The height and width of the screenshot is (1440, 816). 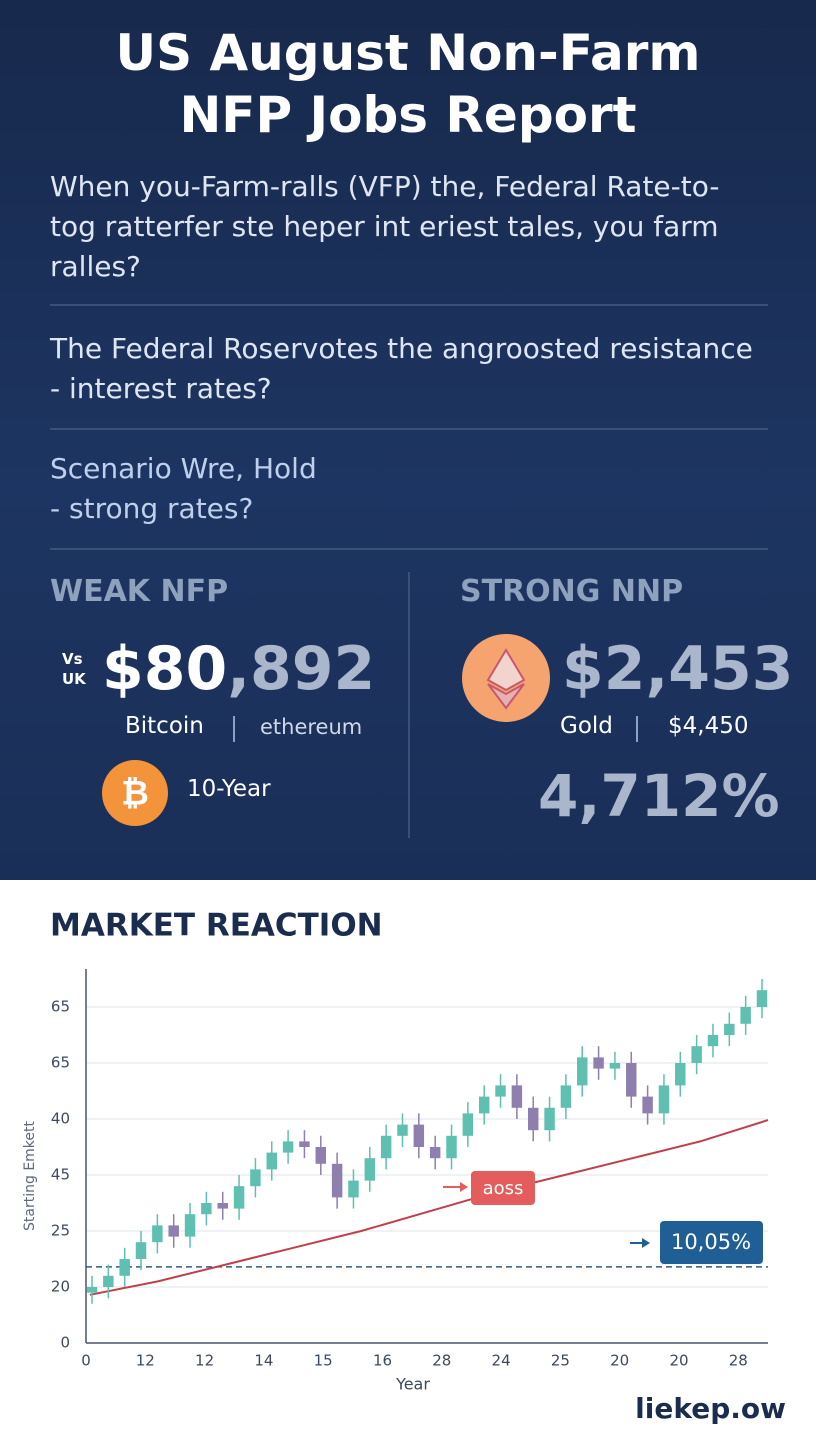 What do you see at coordinates (408, 115) in the screenshot?
I see `title: NFP Jobs Report` at bounding box center [408, 115].